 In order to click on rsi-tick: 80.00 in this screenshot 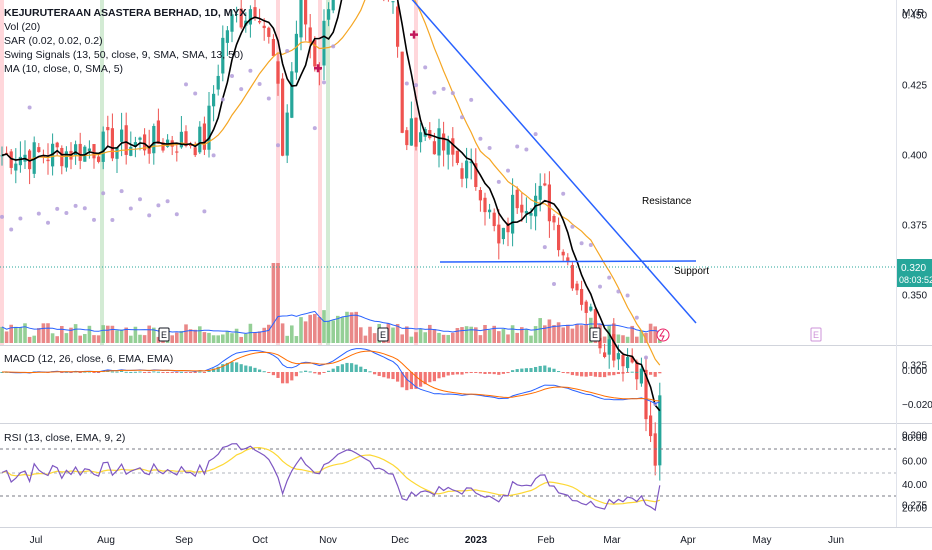, I will do `click(914, 438)`.